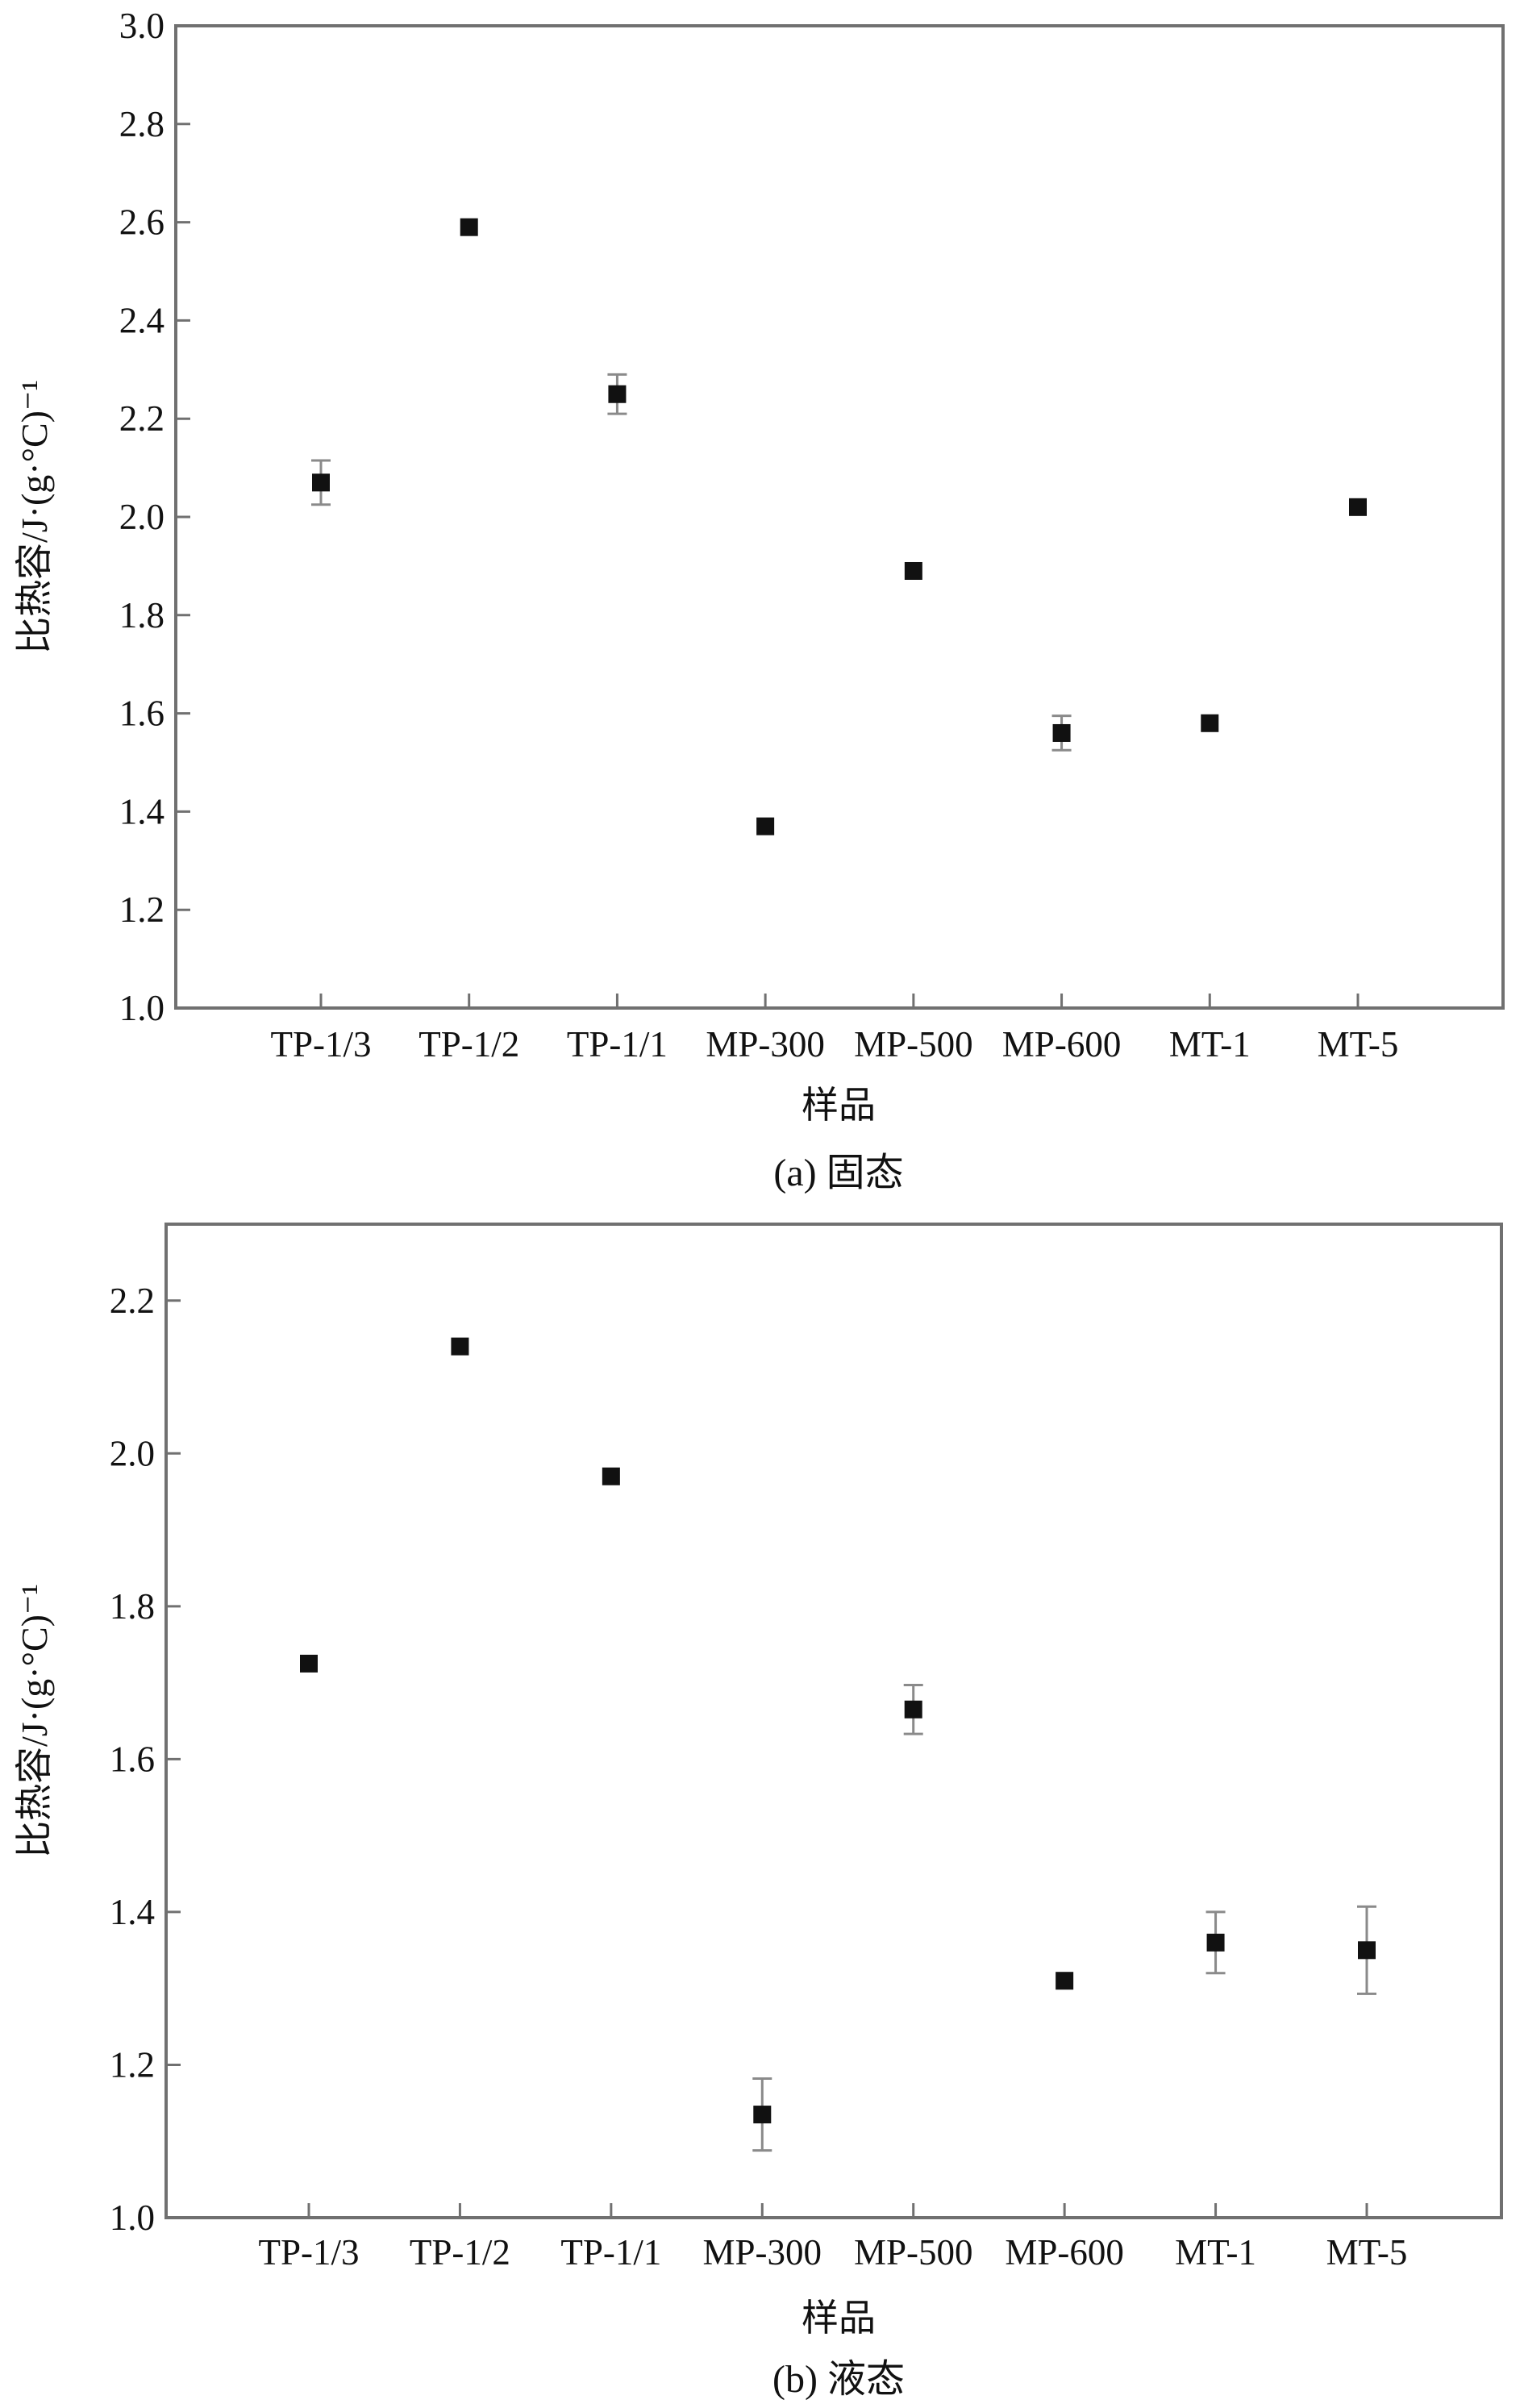 Image resolution: width=1524 pixels, height=2408 pixels. What do you see at coordinates (141, 26) in the screenshot?
I see `y-tick-label: 3.0` at bounding box center [141, 26].